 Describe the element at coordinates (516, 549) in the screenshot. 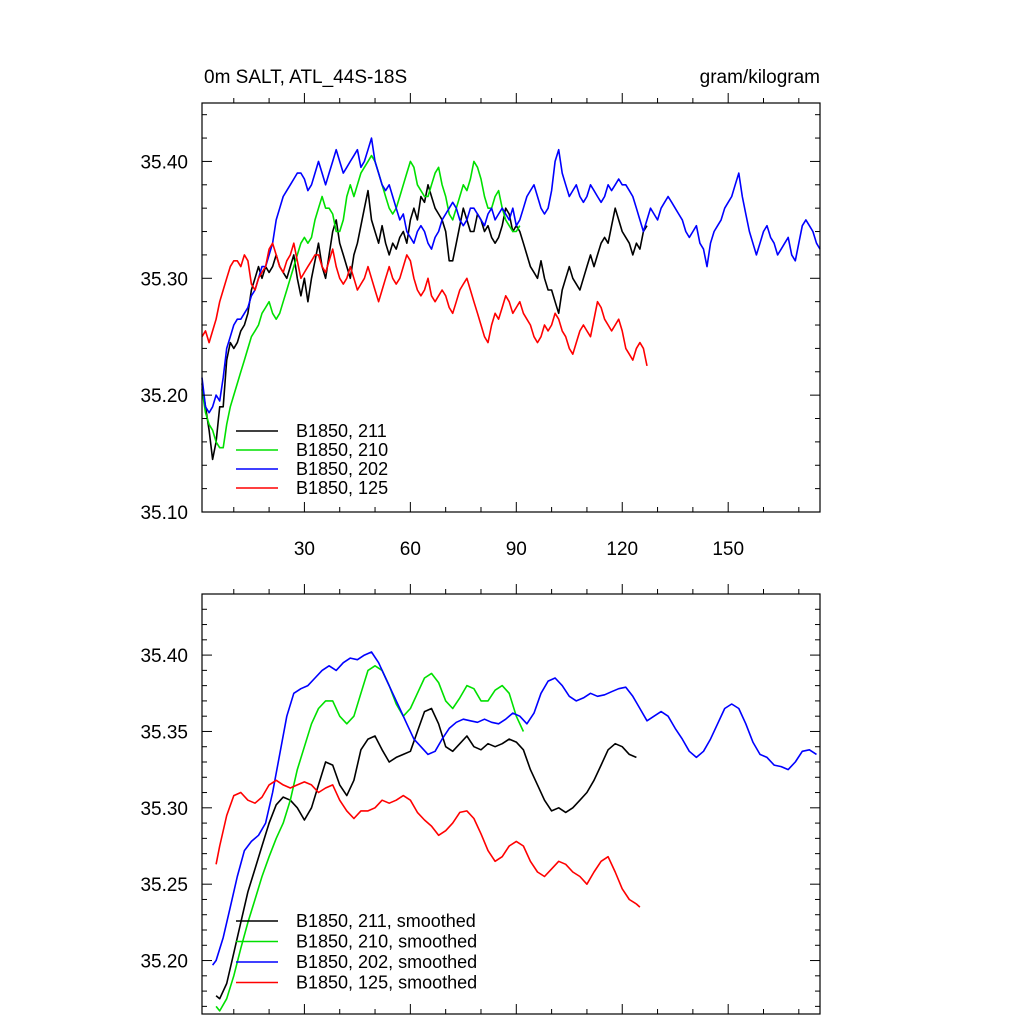

I see `top-x-tick-label-2: 90` at that location.